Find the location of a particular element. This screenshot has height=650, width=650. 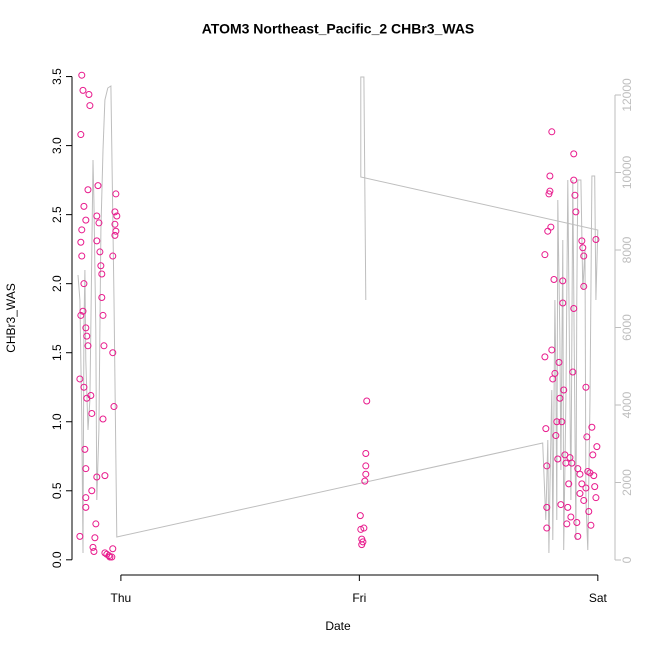

y-tick-label: 3.0 is located at coordinates (57, 145).